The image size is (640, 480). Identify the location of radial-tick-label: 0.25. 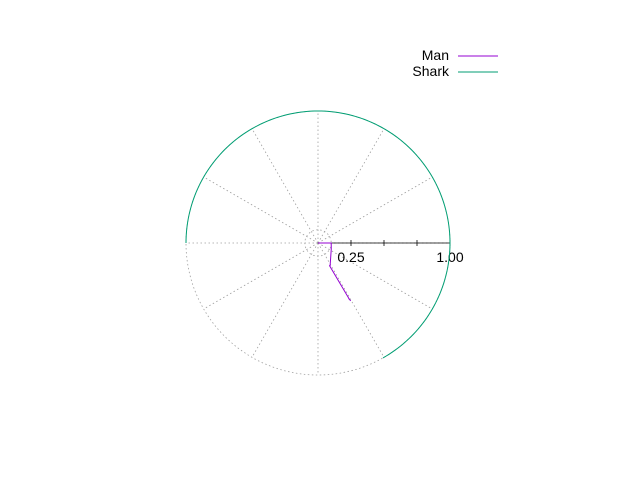
(350, 257).